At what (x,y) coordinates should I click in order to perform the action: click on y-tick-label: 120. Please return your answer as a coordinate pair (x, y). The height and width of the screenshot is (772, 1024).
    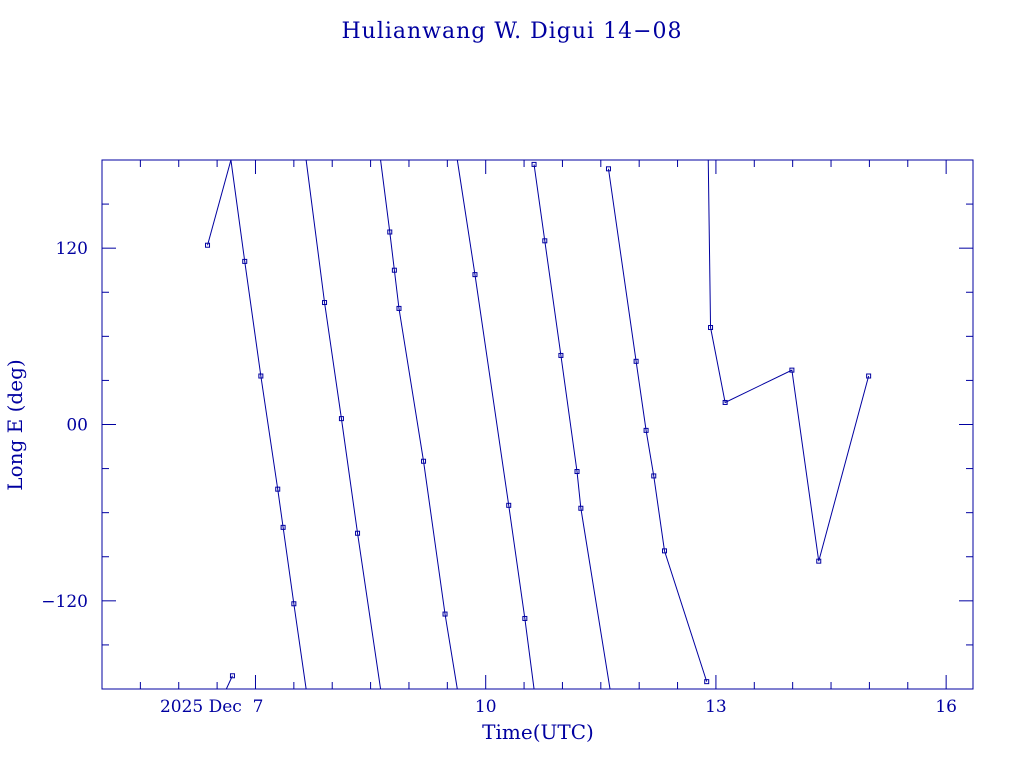
    Looking at the image, I should click on (72, 249).